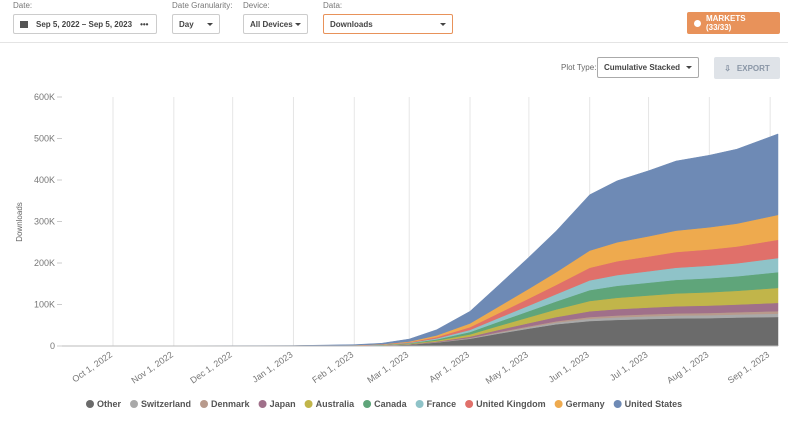 Image resolution: width=788 pixels, height=421 pixels. I want to click on legend-item: Germany, so click(579, 404).